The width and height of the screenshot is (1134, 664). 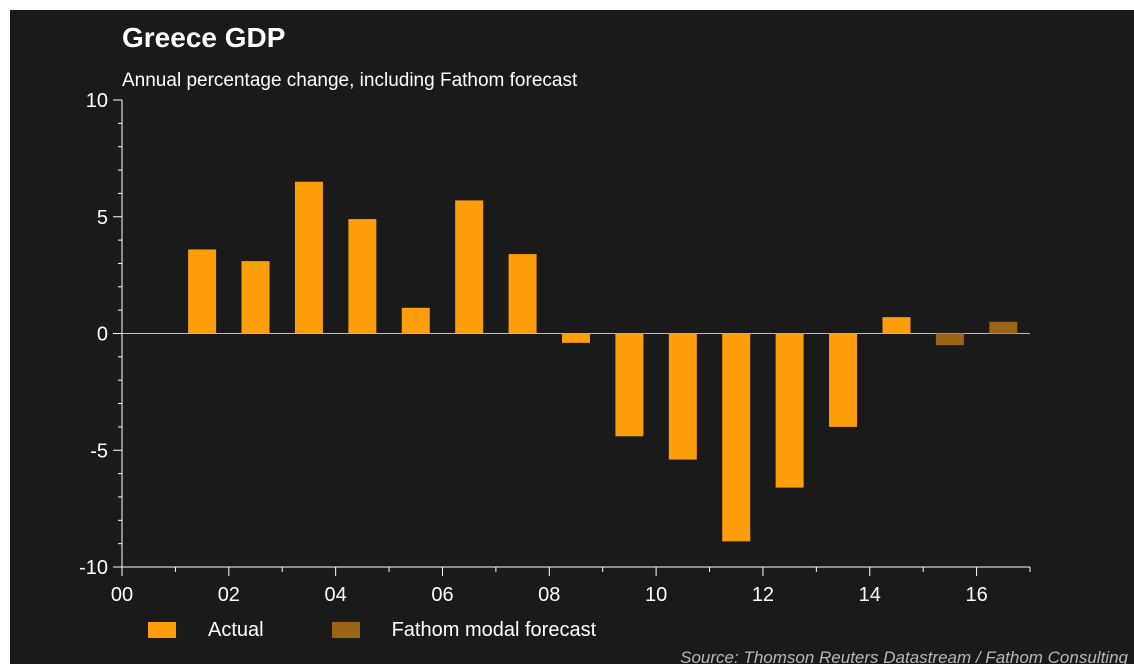 What do you see at coordinates (549, 595) in the screenshot?
I see `x-tick-label: 08` at bounding box center [549, 595].